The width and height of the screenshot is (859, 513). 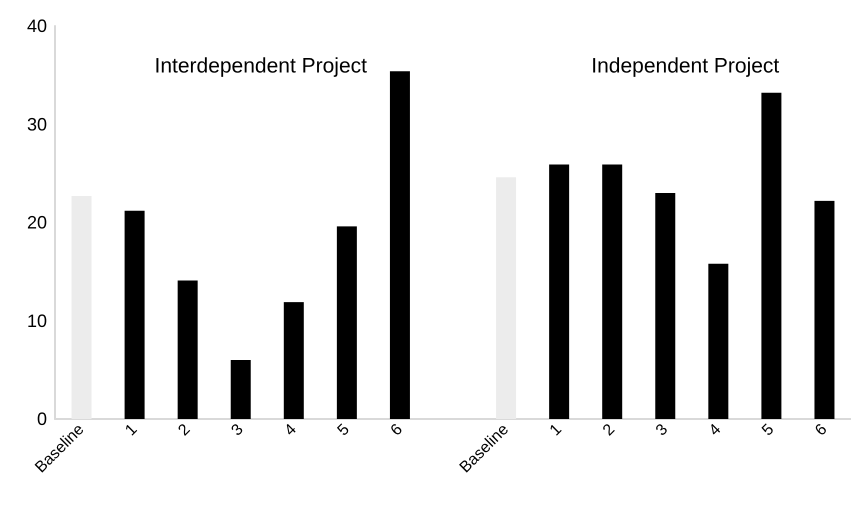 I want to click on annotation: Interdependent Project, so click(x=261, y=66).